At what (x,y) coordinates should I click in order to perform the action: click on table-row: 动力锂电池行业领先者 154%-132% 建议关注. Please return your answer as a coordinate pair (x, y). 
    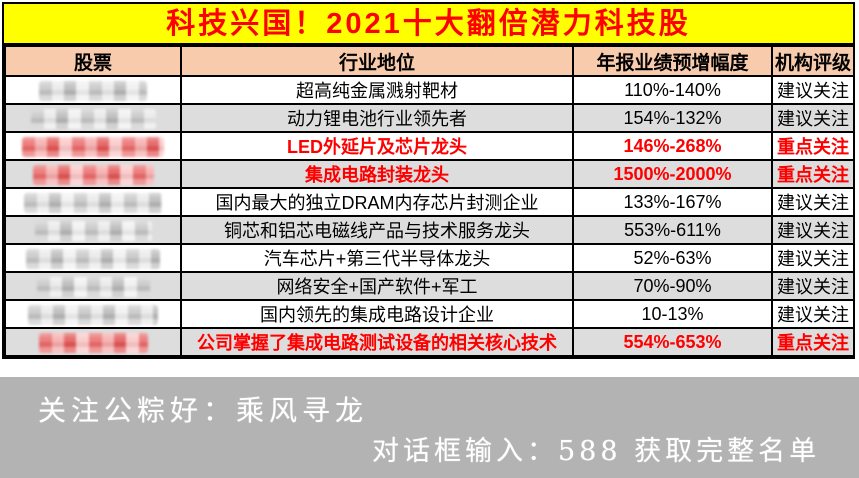
    Looking at the image, I should click on (429, 118).